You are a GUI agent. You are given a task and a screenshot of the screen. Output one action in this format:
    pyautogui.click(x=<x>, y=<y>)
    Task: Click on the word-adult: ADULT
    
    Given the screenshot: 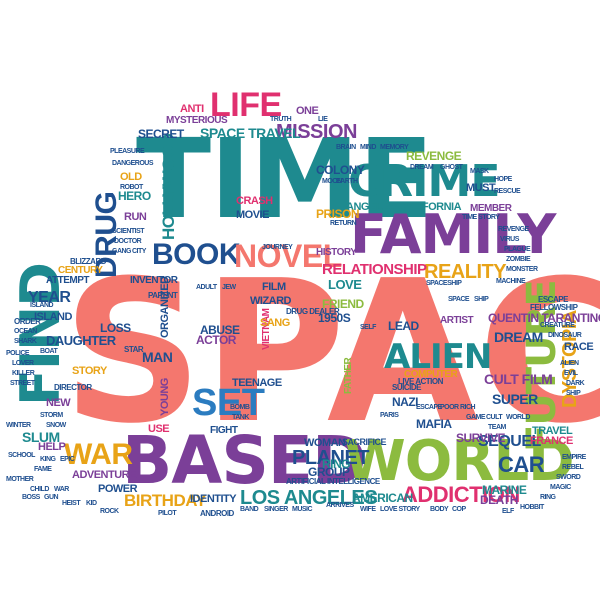 What is the action you would take?
    pyautogui.click(x=206, y=287)
    